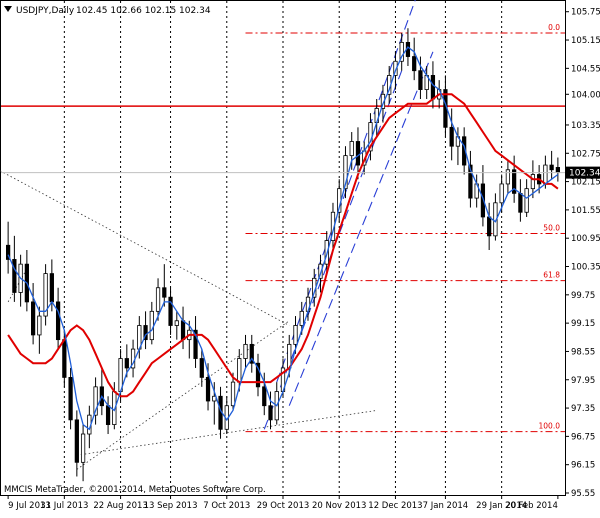 The height and width of the screenshot is (518, 600). I want to click on time-tick-label: 12 Dec 2013, so click(395, 506).